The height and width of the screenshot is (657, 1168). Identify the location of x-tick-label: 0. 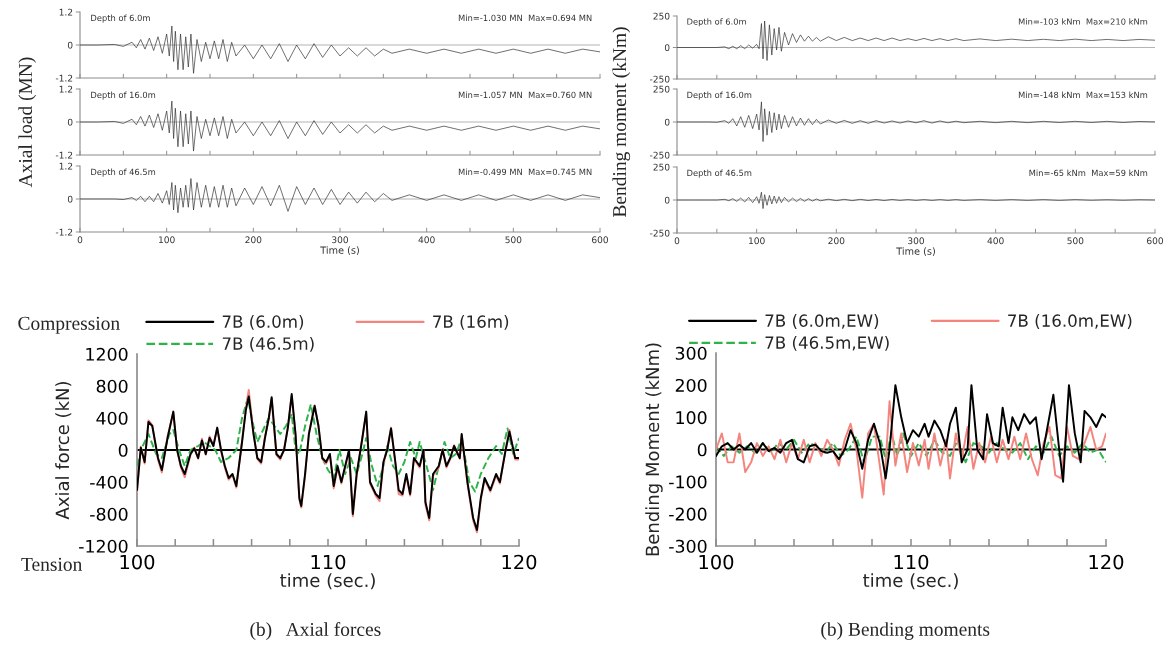
(80, 240).